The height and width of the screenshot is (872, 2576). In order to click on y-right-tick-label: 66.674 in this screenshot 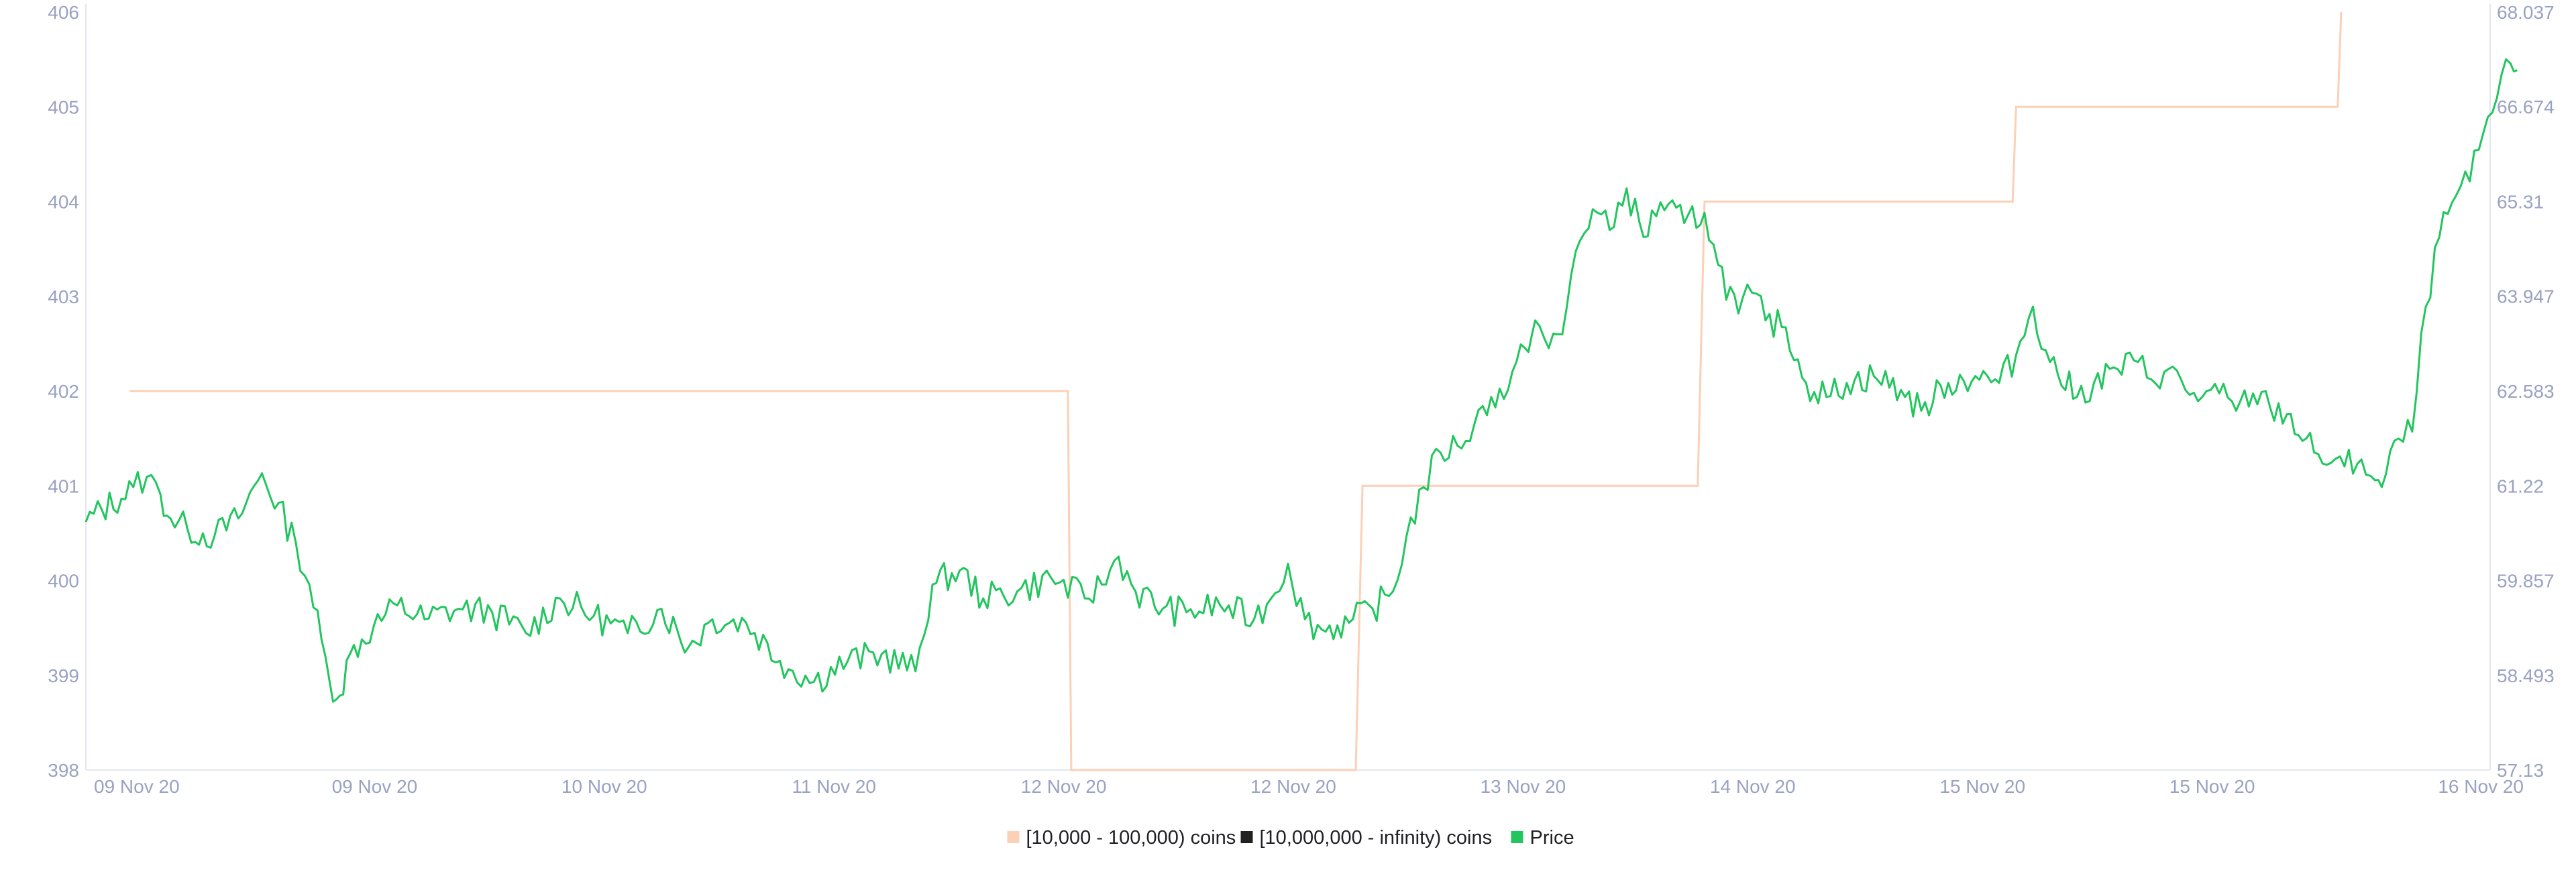, I will do `click(2526, 107)`.